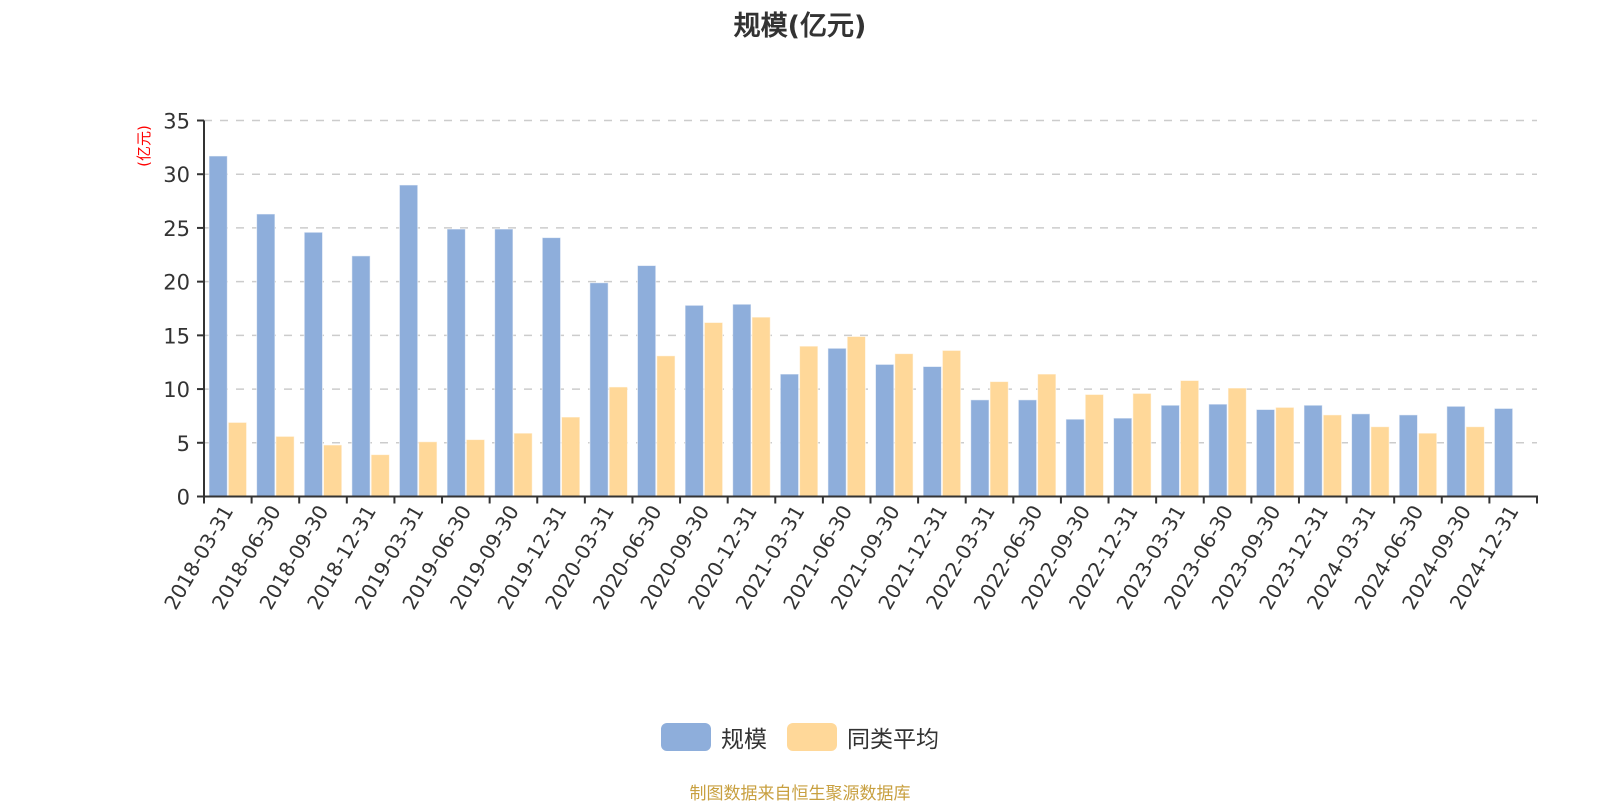 The width and height of the screenshot is (1600, 804). I want to click on y-axis-unit-label: (亿元), so click(144, 146).